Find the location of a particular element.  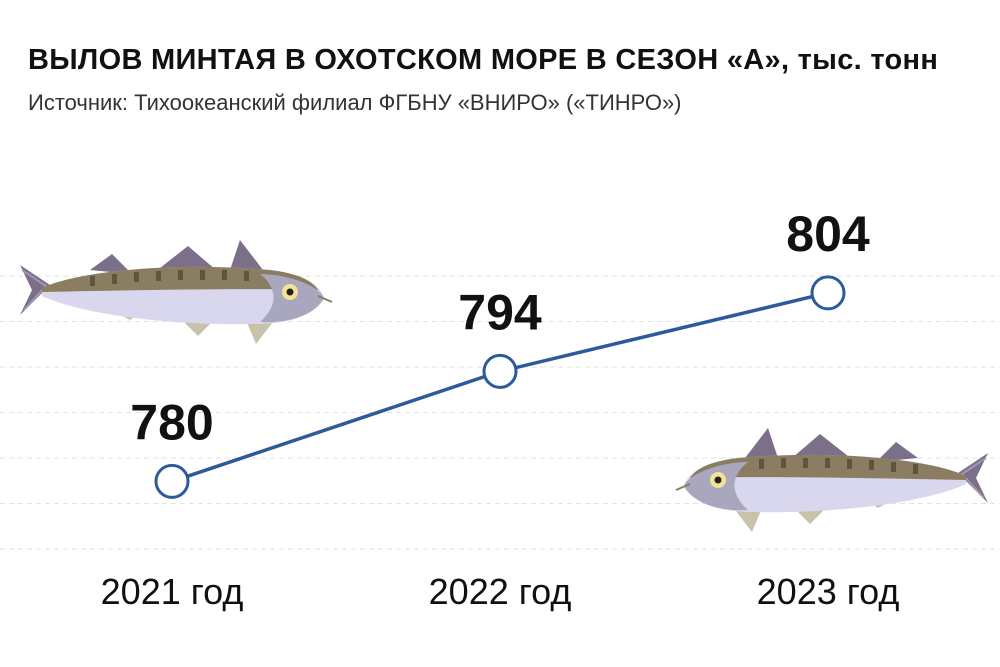

x-tick-labels: 2021 год 2022 год 2023 год is located at coordinates (500, 591).